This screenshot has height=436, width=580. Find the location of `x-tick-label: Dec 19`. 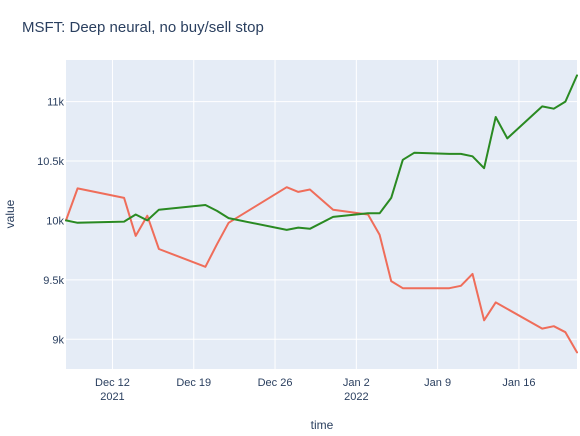

x-tick-label: Dec 19 is located at coordinates (193, 383).